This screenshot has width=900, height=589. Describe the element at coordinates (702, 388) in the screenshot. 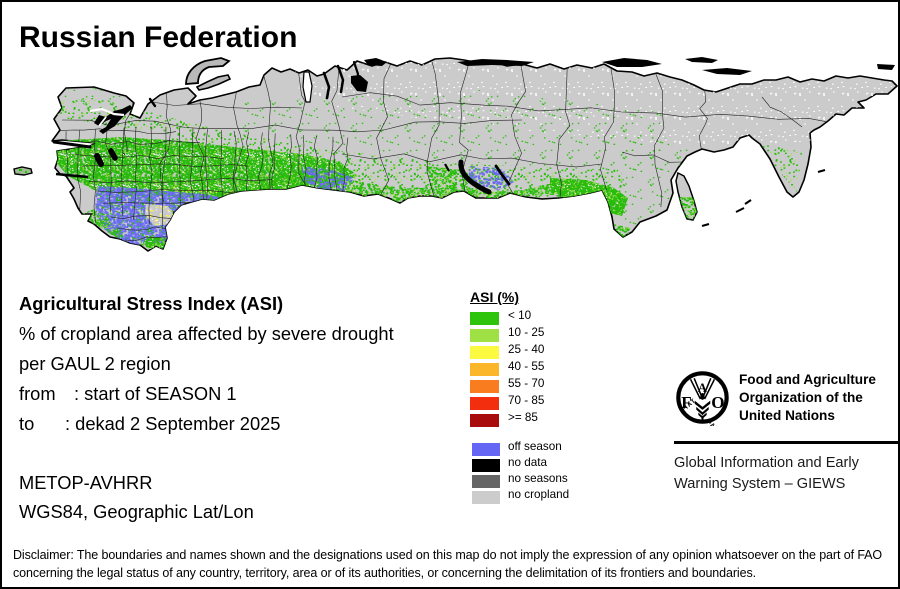

I see `svg-text: A` at that location.